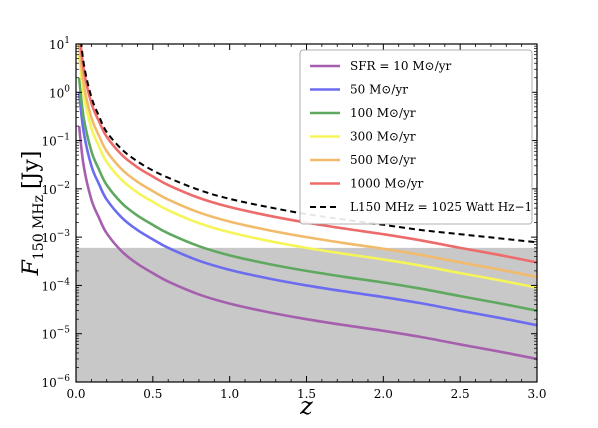  What do you see at coordinates (75, 394) in the screenshot?
I see `x-tick-label: 0.0` at bounding box center [75, 394].